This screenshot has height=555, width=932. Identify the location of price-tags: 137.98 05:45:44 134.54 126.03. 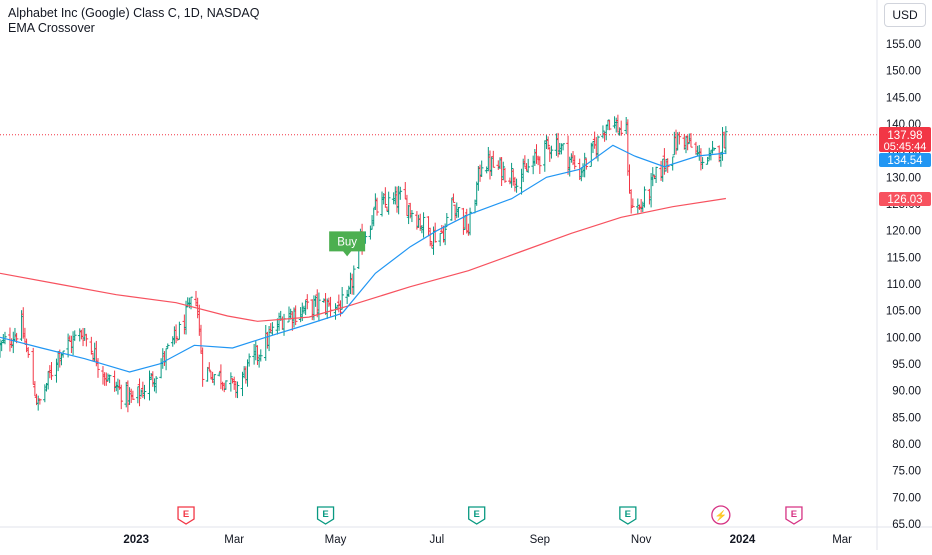
(905, 166).